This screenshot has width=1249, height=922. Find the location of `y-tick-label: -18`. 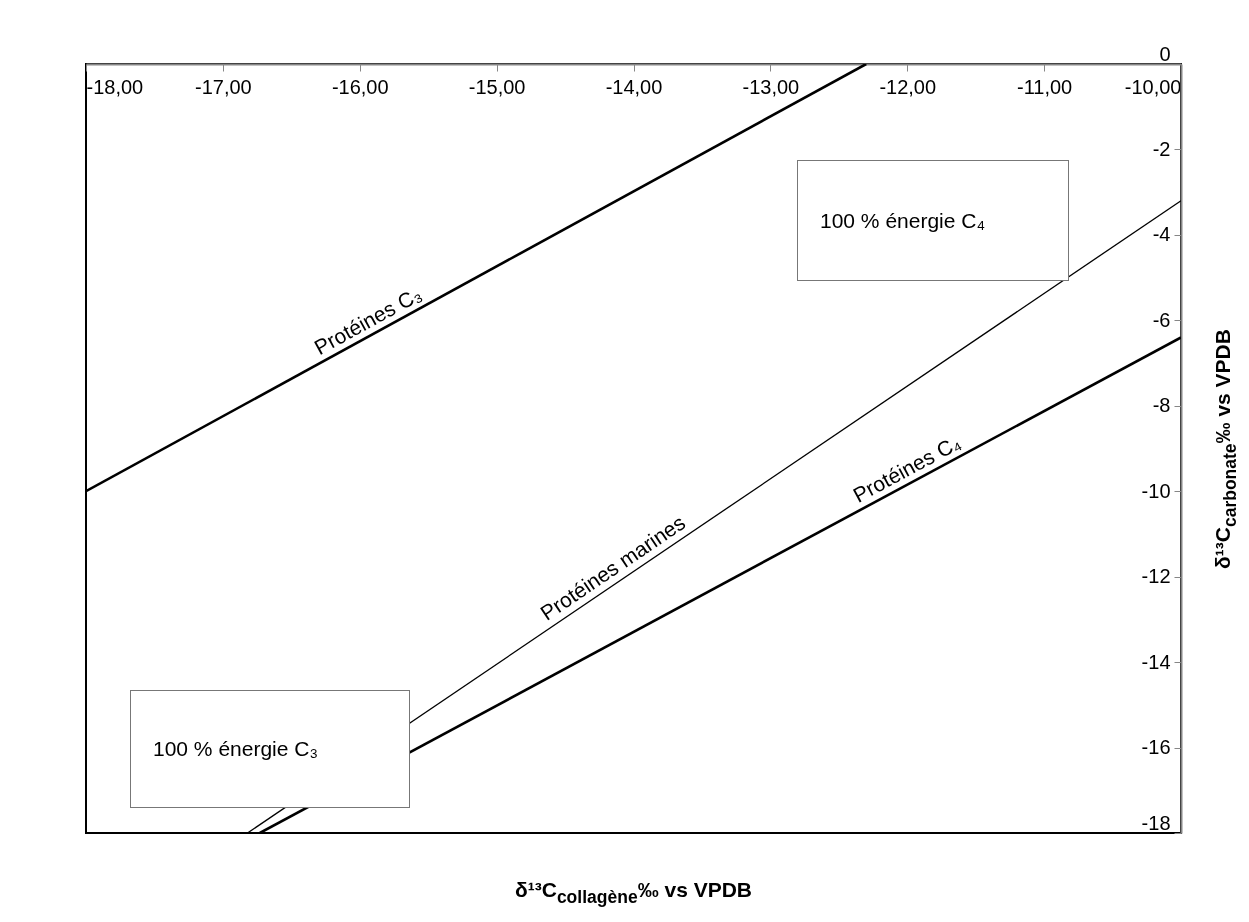

y-tick-label: -18 is located at coordinates (1156, 822).